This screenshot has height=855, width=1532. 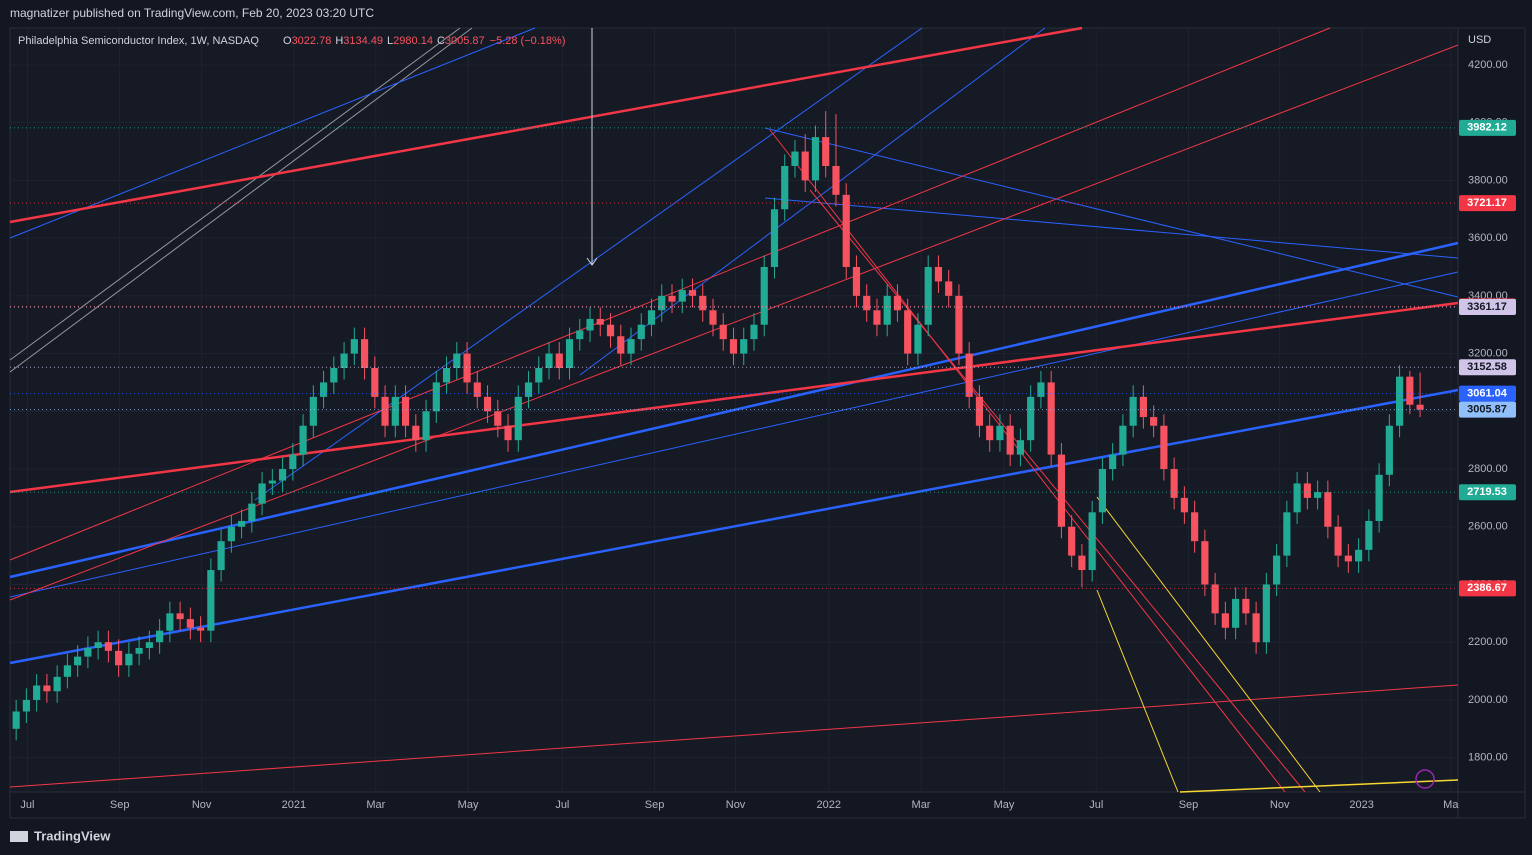 What do you see at coordinates (1189, 805) in the screenshot?
I see `x-tick-label: Sep` at bounding box center [1189, 805].